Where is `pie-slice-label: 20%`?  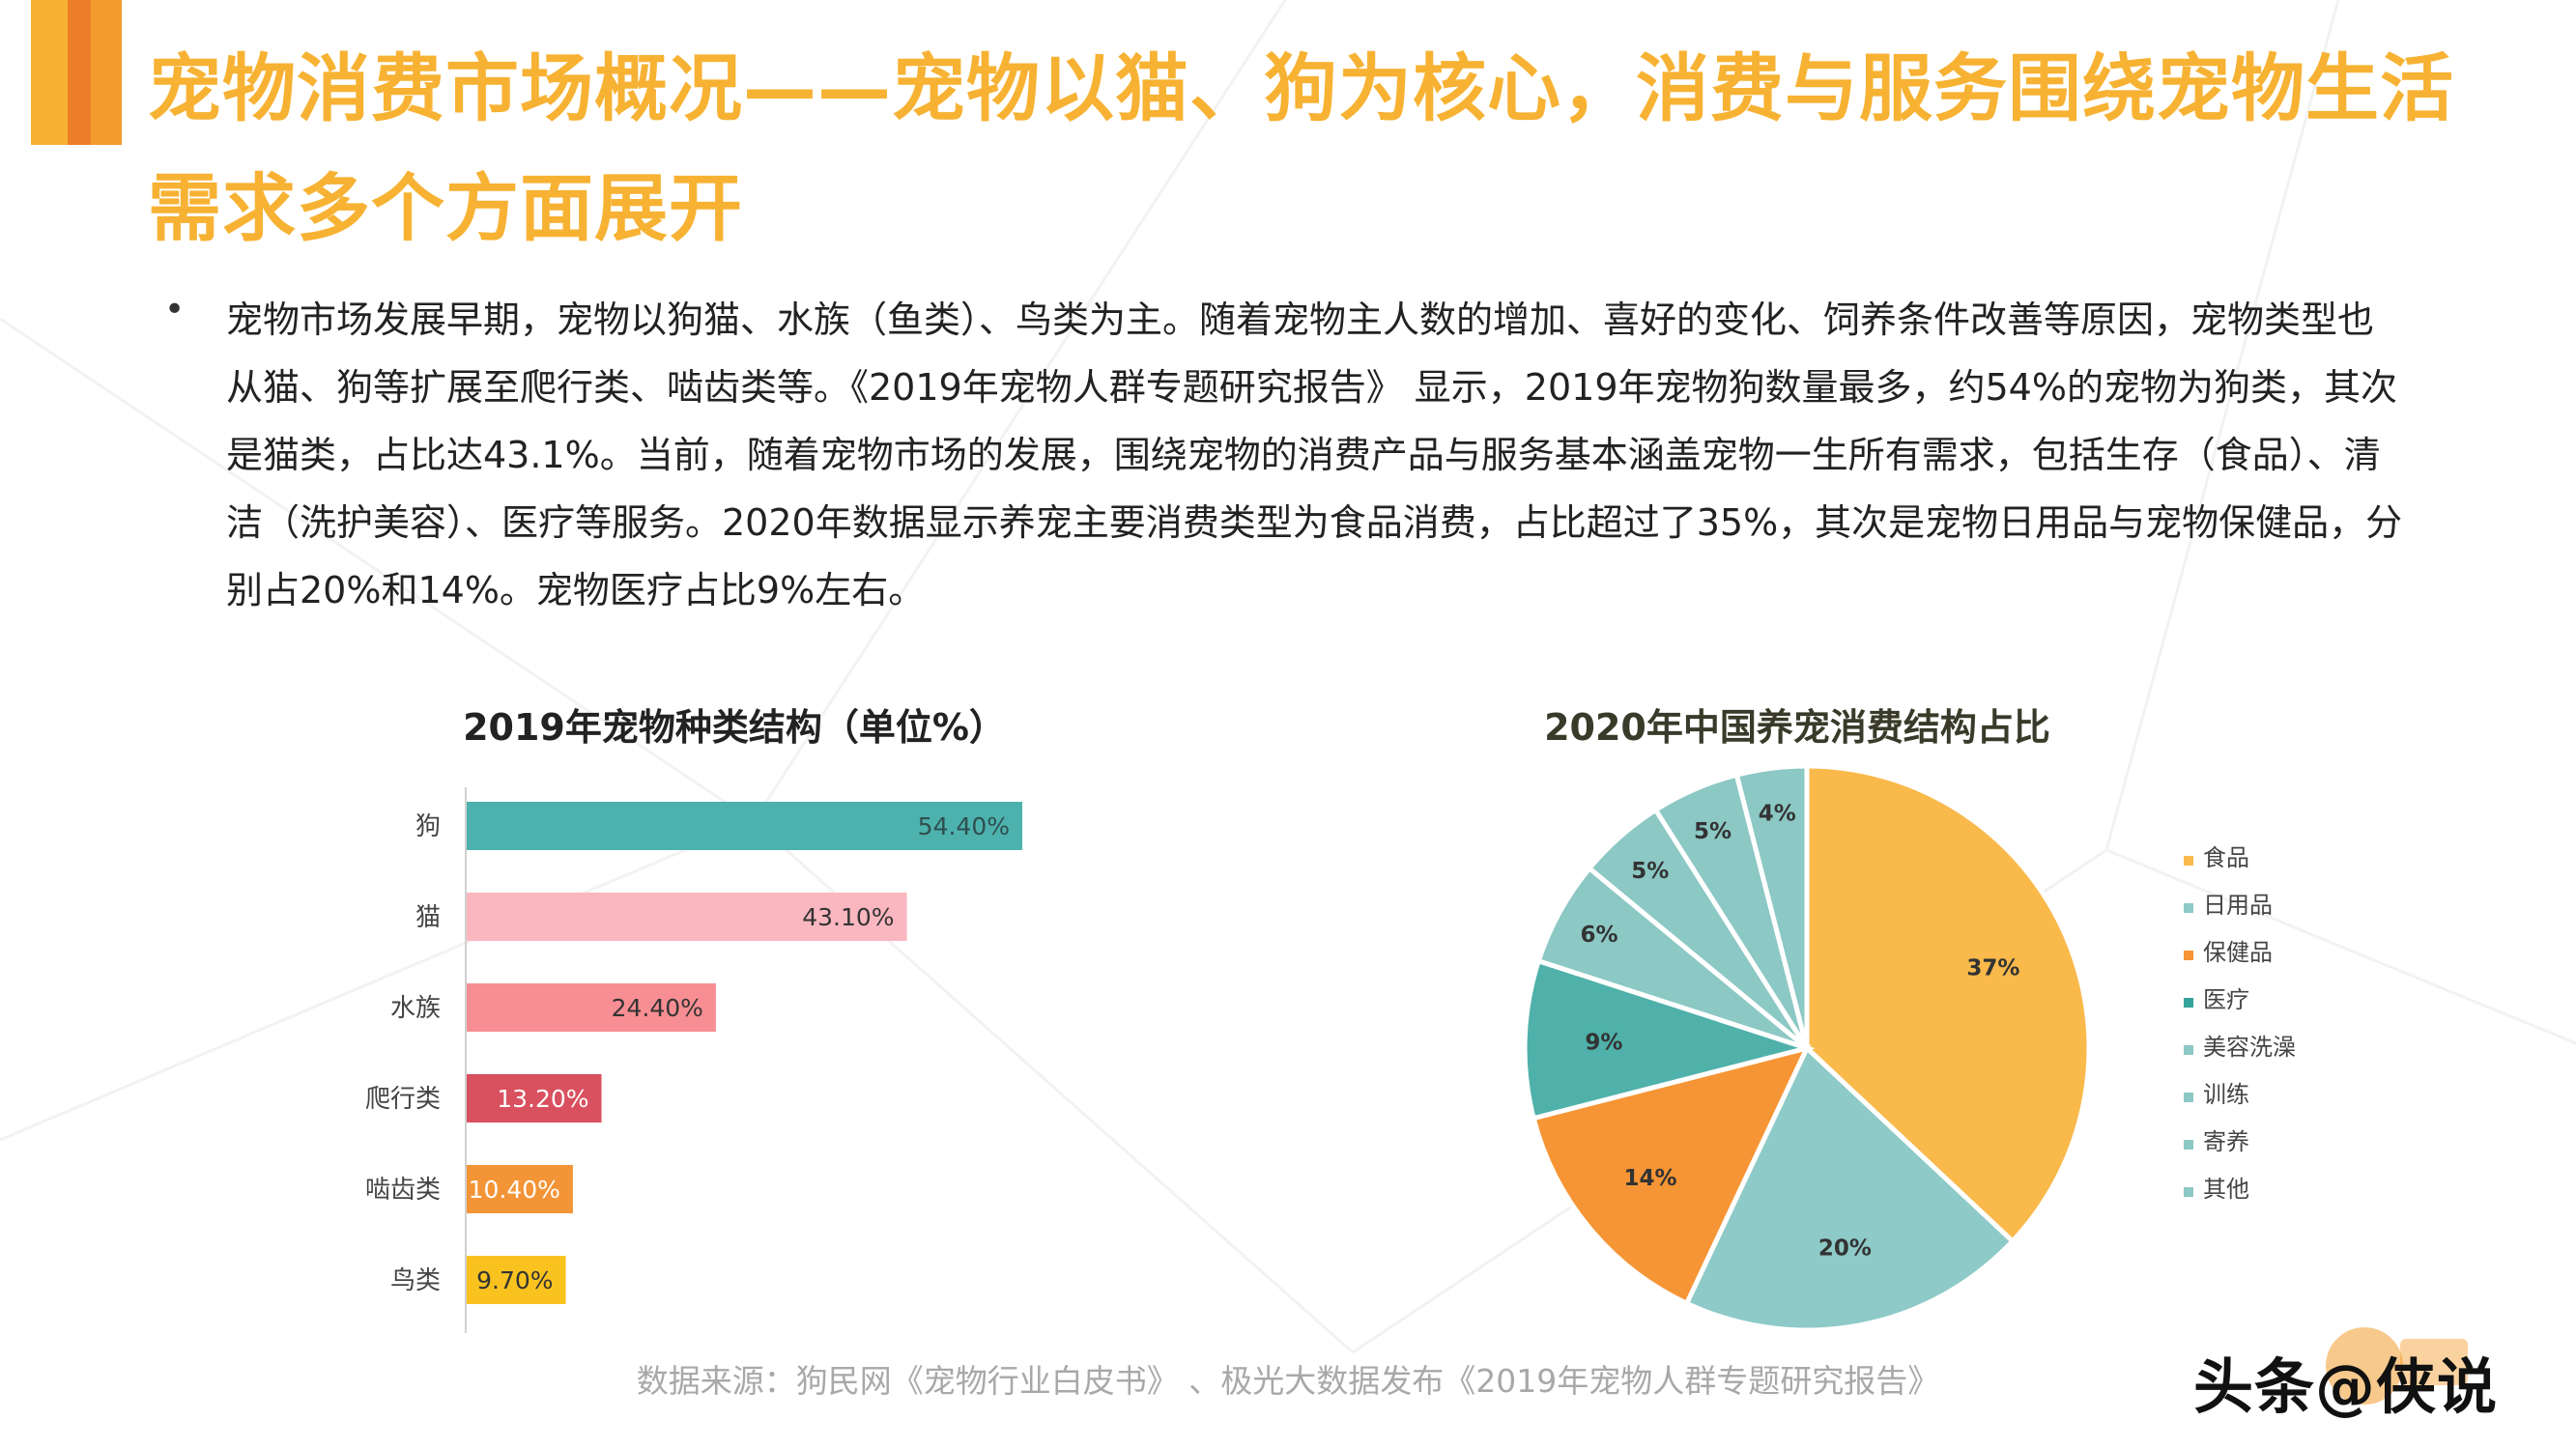 pie-slice-label: 20% is located at coordinates (1845, 1249).